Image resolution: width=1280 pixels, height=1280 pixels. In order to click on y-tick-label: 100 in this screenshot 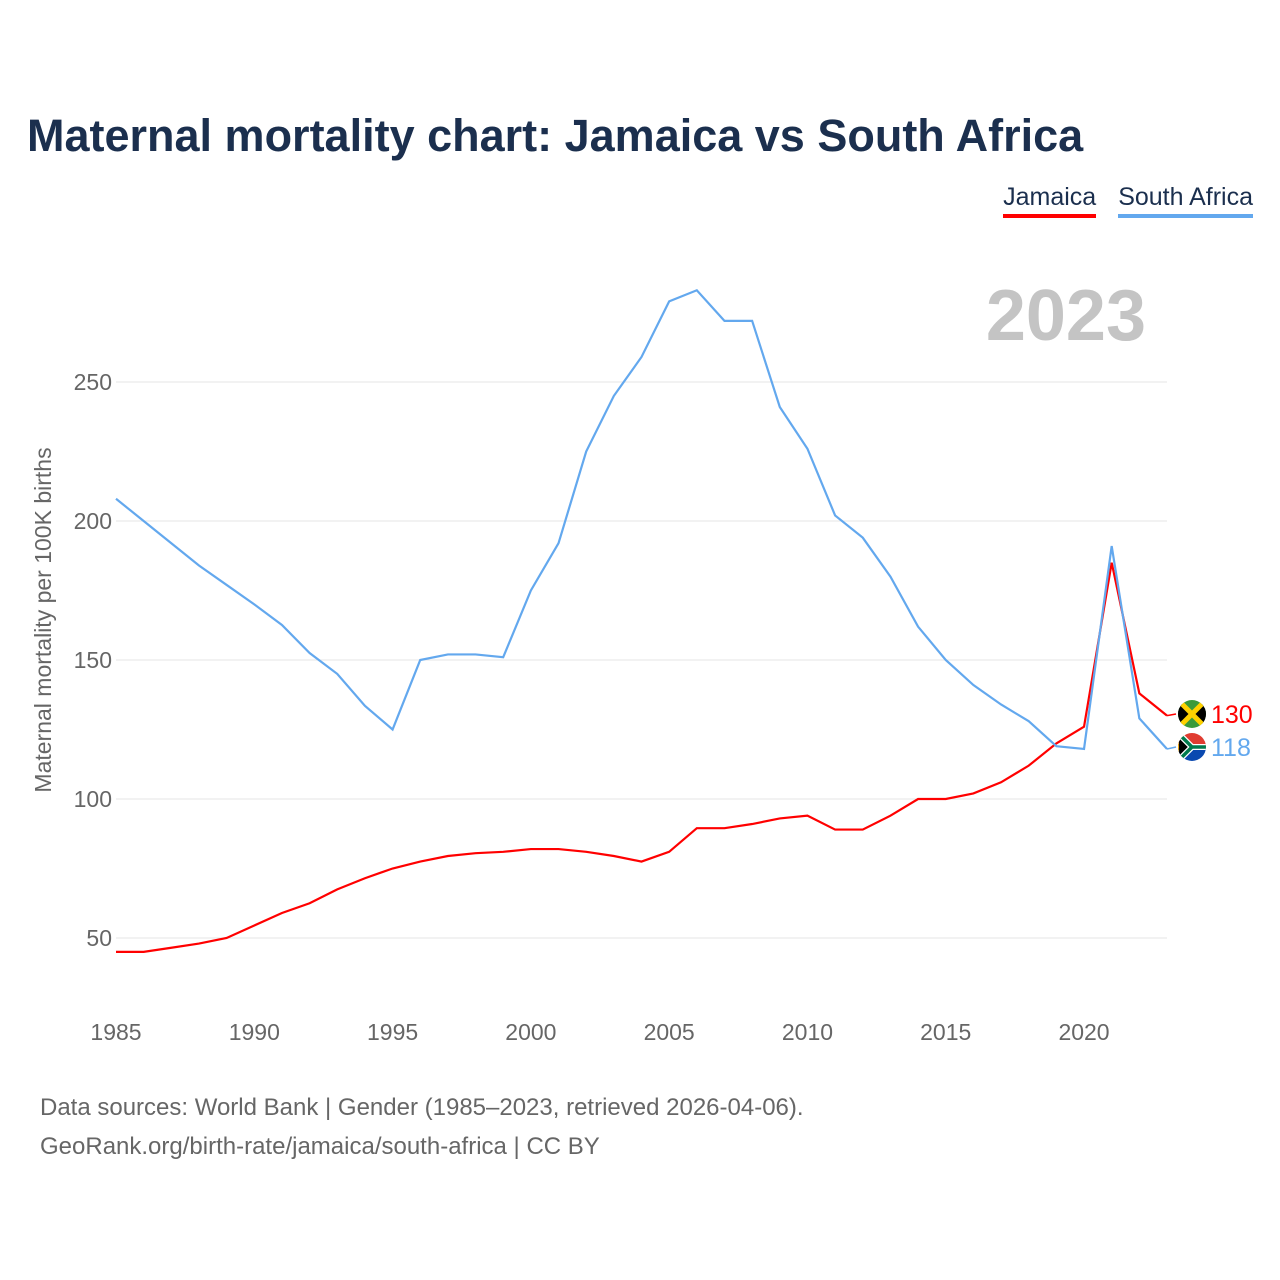, I will do `click(93, 799)`.